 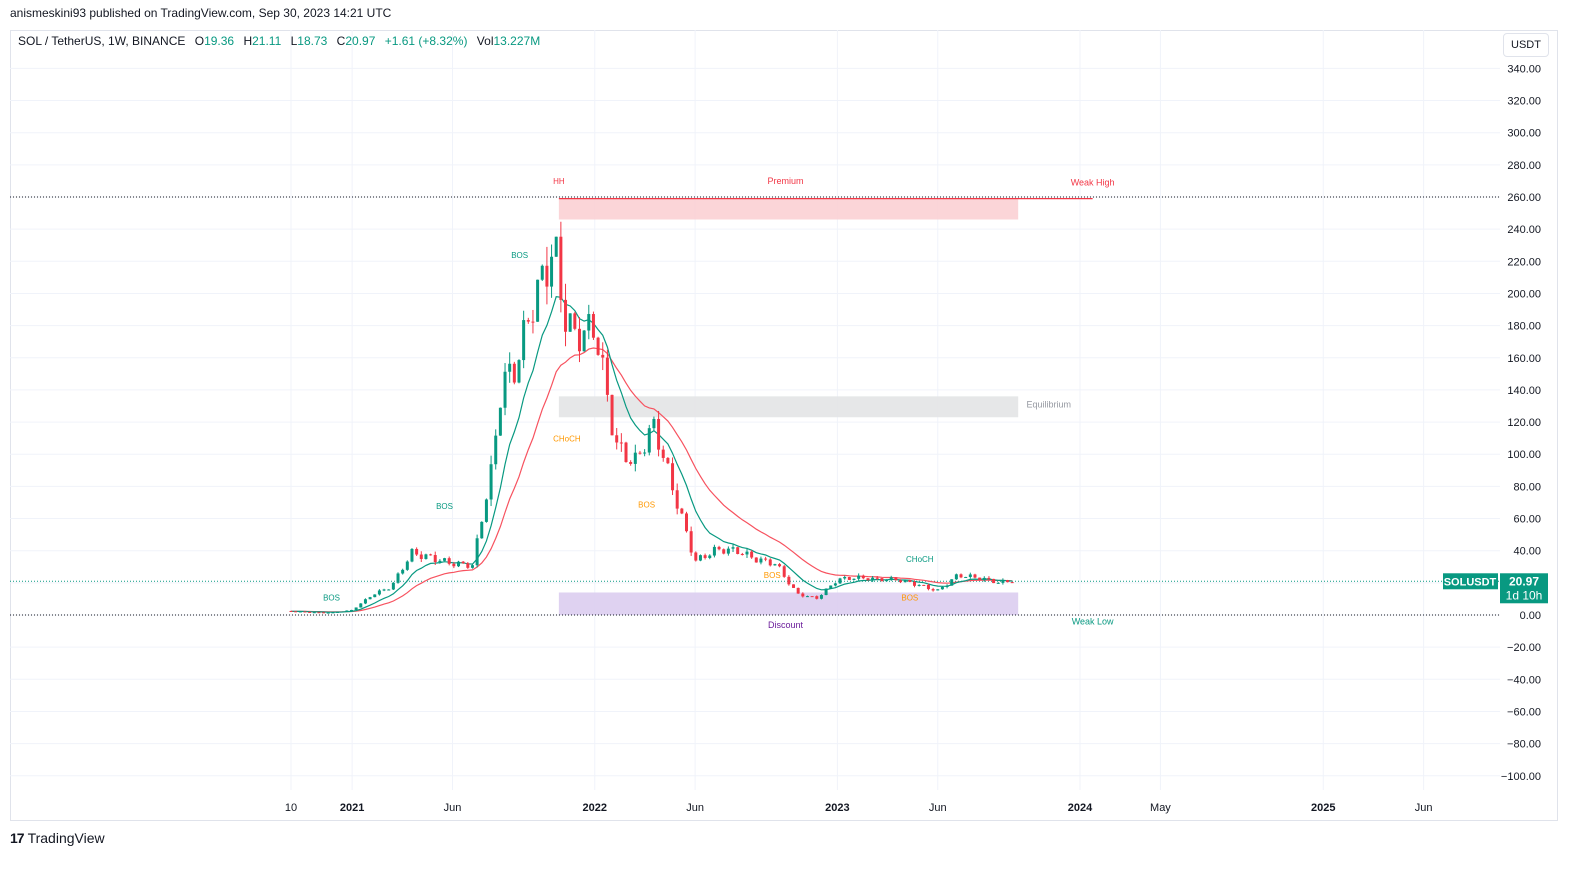 I want to click on annotation-bos: BOS, so click(x=331, y=598).